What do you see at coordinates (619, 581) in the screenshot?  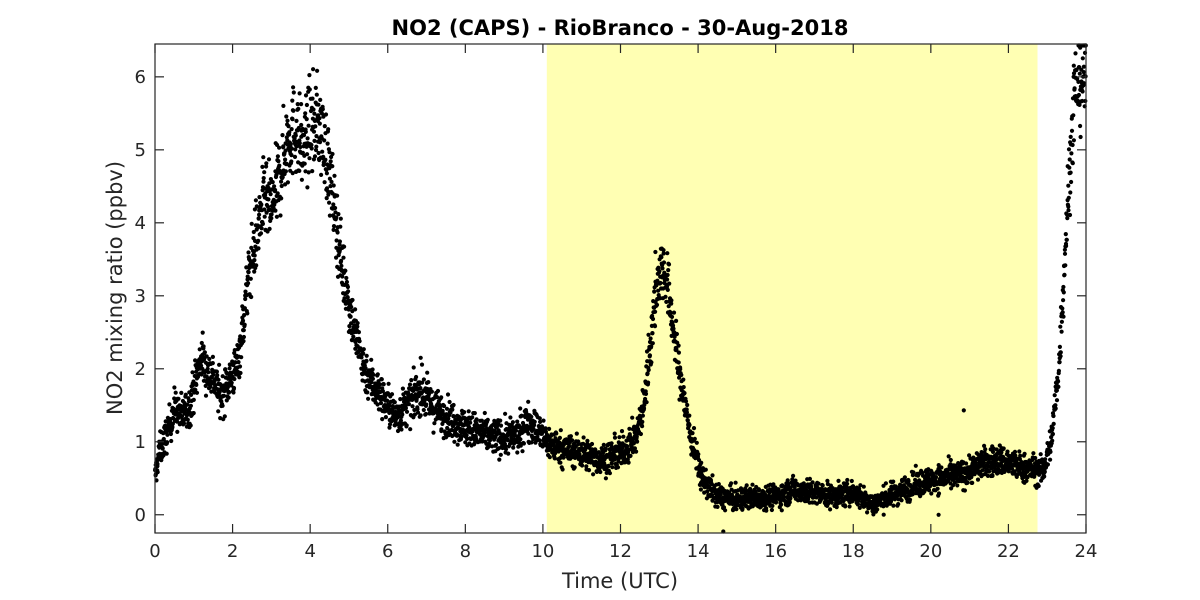 I see `x-axis-label: Time (UTC)` at bounding box center [619, 581].